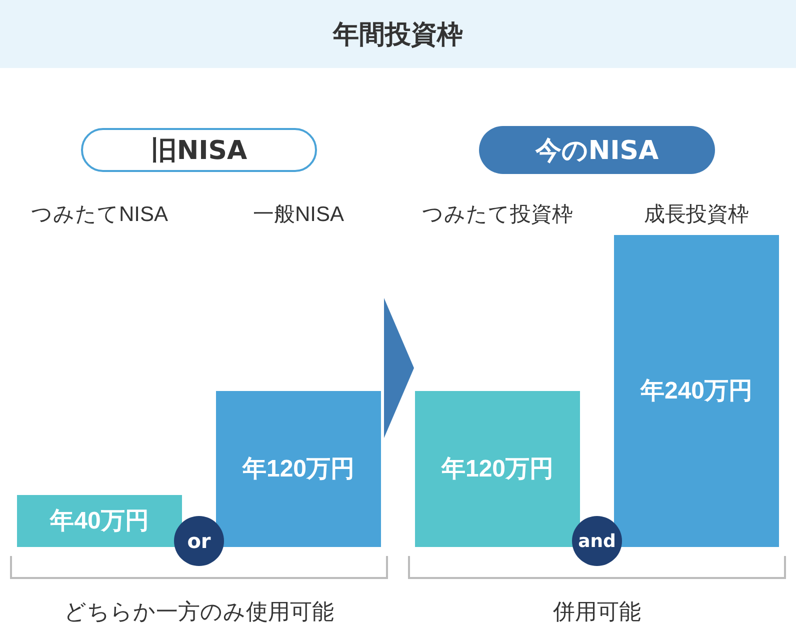 This screenshot has width=796, height=630. What do you see at coordinates (696, 391) in the screenshot?
I see `data-label: 年240万円` at bounding box center [696, 391].